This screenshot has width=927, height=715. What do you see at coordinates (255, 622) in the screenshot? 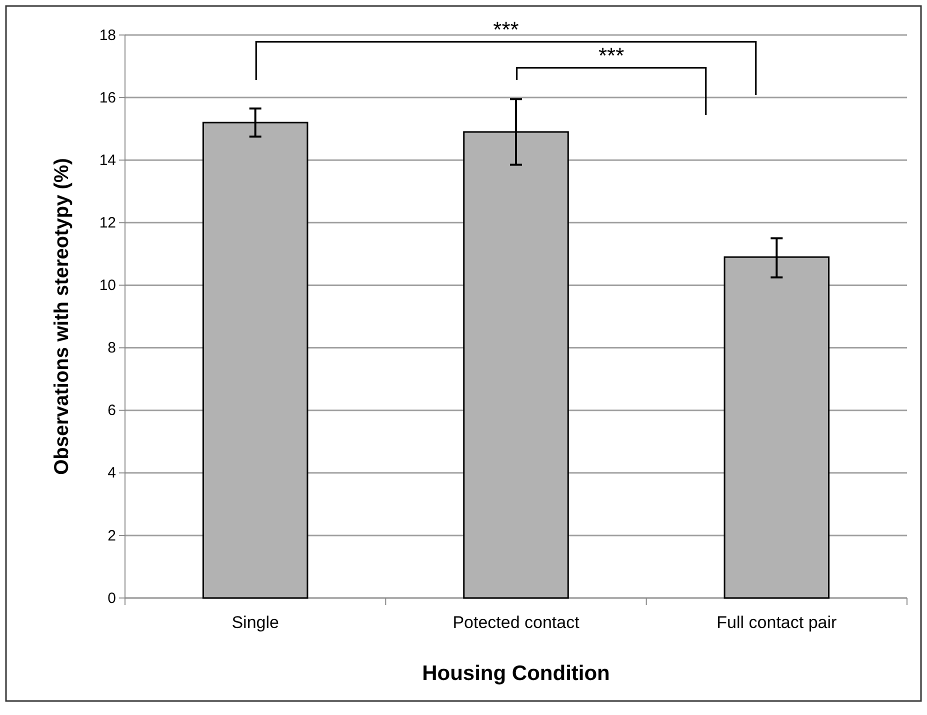
I see `x-tick-label: Single` at bounding box center [255, 622].